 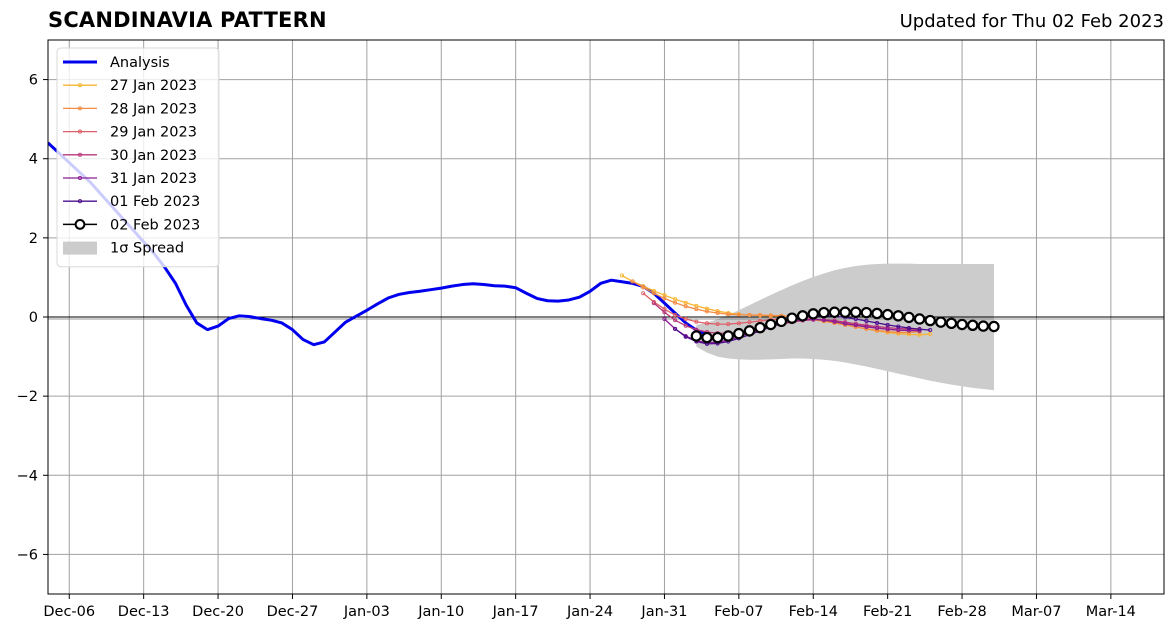 What do you see at coordinates (366, 612) in the screenshot?
I see `x-tick-label: Jan-03` at bounding box center [366, 612].